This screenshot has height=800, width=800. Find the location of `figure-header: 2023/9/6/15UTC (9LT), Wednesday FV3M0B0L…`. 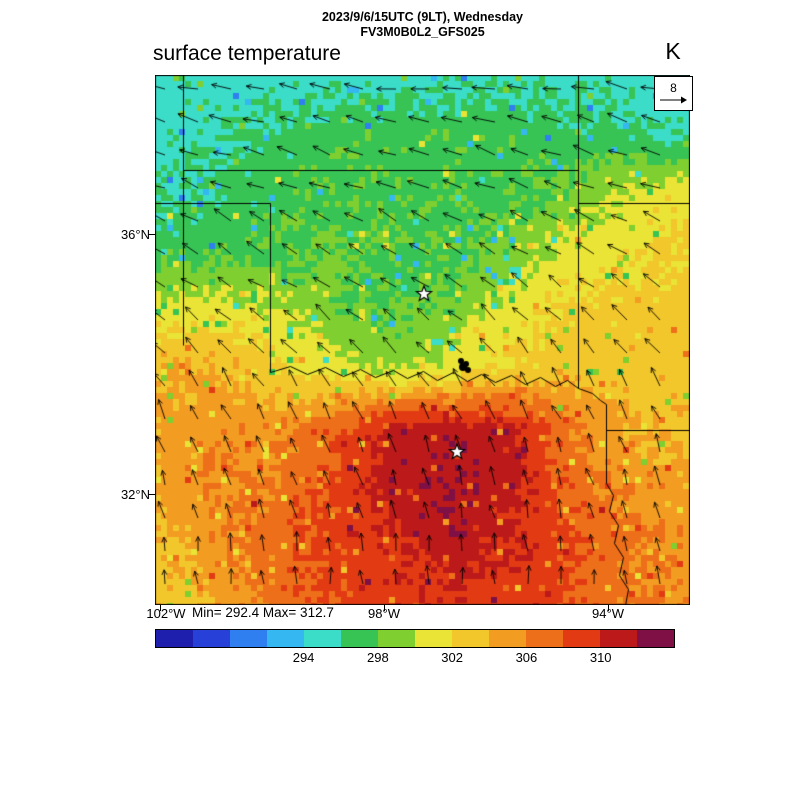

figure-header: 2023/9/6/15UTC (9LT), Wednesday FV3M0B0L… is located at coordinates (422, 25).